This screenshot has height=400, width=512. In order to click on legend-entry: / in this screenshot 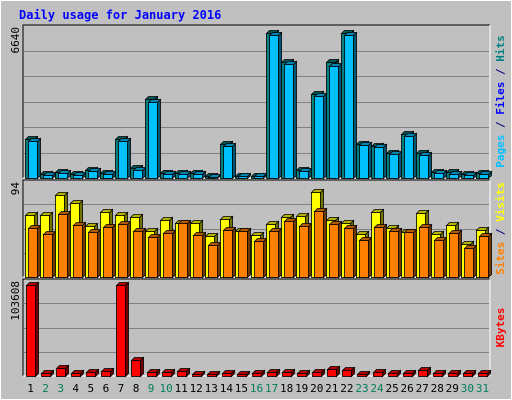, I will do `click(500, 232)`.